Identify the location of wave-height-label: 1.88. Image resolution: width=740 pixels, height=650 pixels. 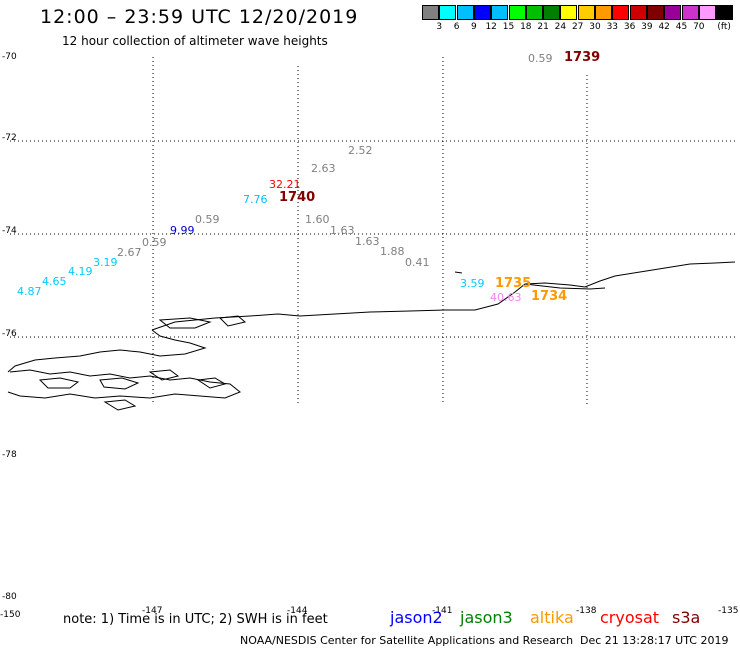
(392, 251).